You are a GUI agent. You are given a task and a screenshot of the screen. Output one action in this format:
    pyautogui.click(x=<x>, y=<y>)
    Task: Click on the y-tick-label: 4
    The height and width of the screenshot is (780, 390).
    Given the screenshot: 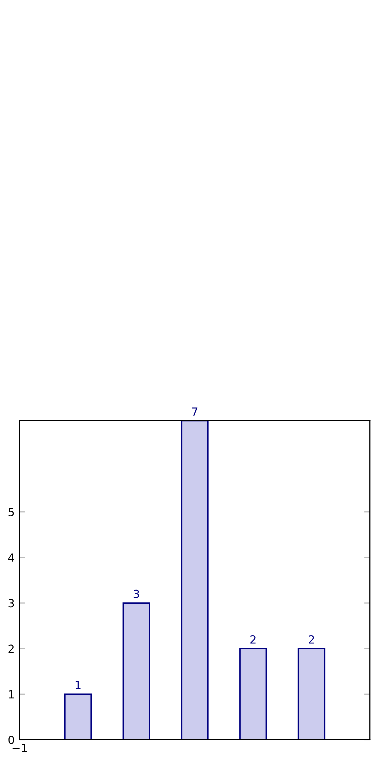 What is the action you would take?
    pyautogui.click(x=11, y=558)
    